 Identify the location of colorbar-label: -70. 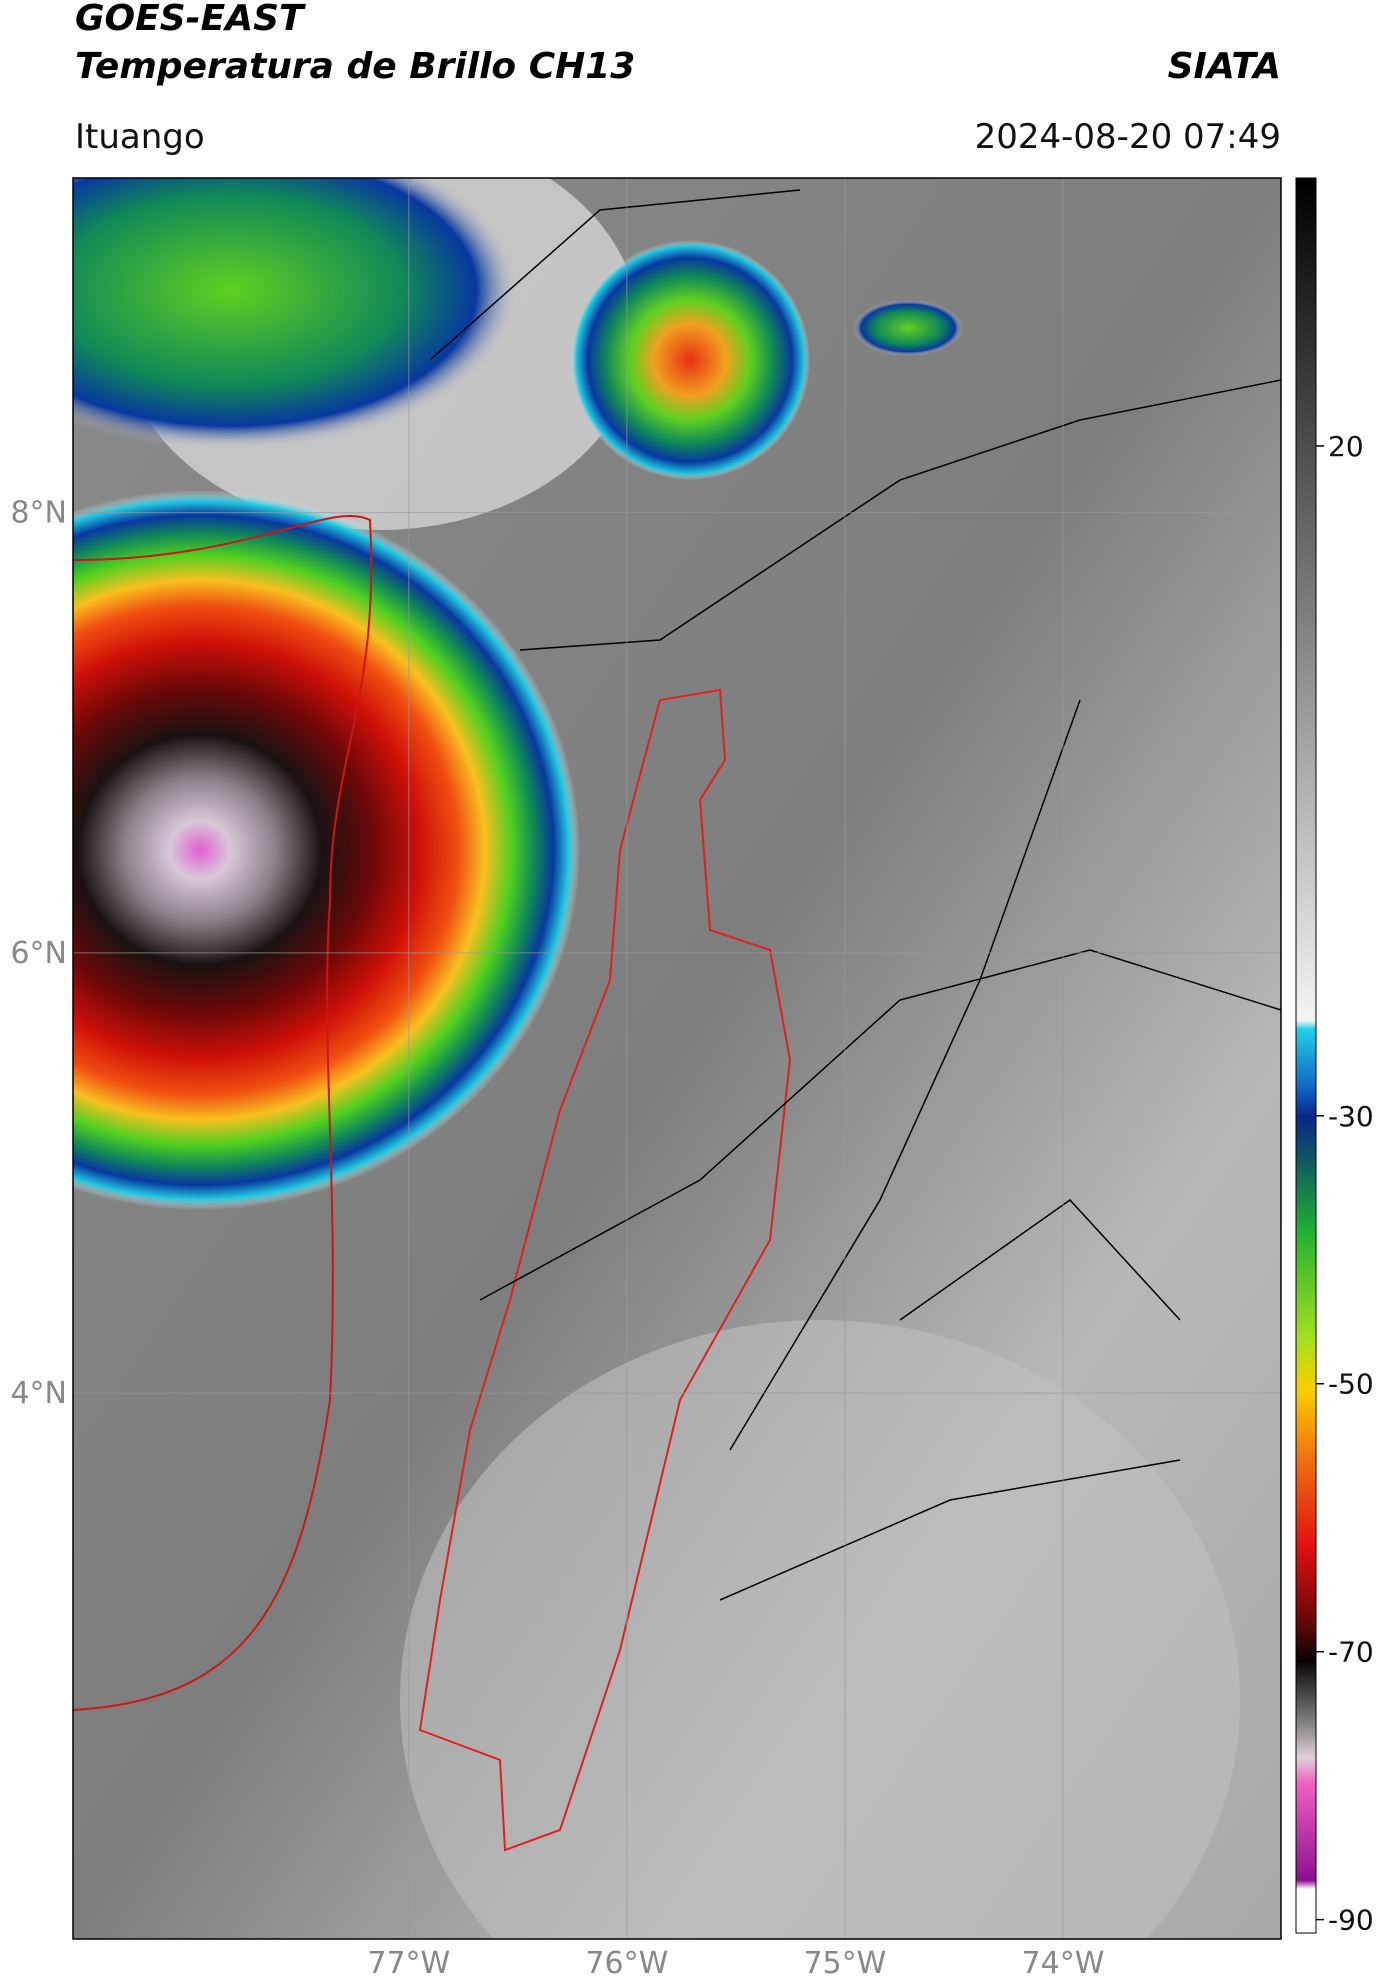
(1351, 1652).